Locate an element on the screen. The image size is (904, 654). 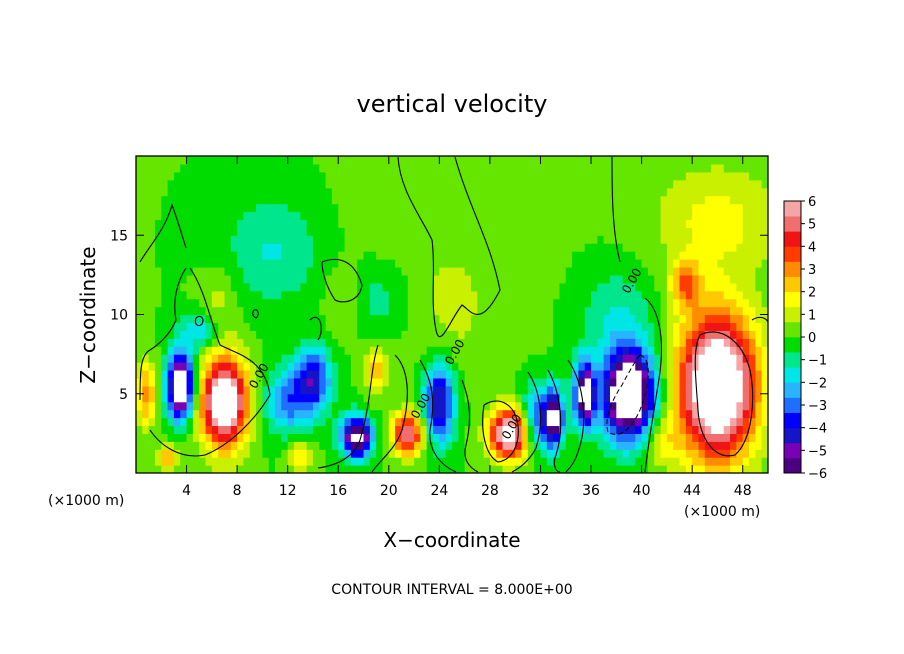
x-tick-label: 12 is located at coordinates (288, 491).